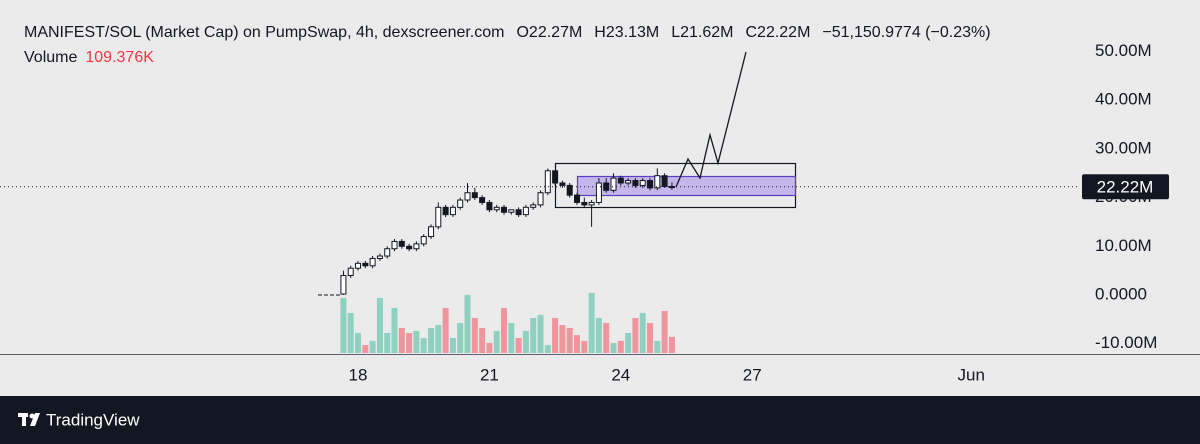 This screenshot has width=1200, height=444. Describe the element at coordinates (711, 119) in the screenshot. I see `projection-path` at that location.